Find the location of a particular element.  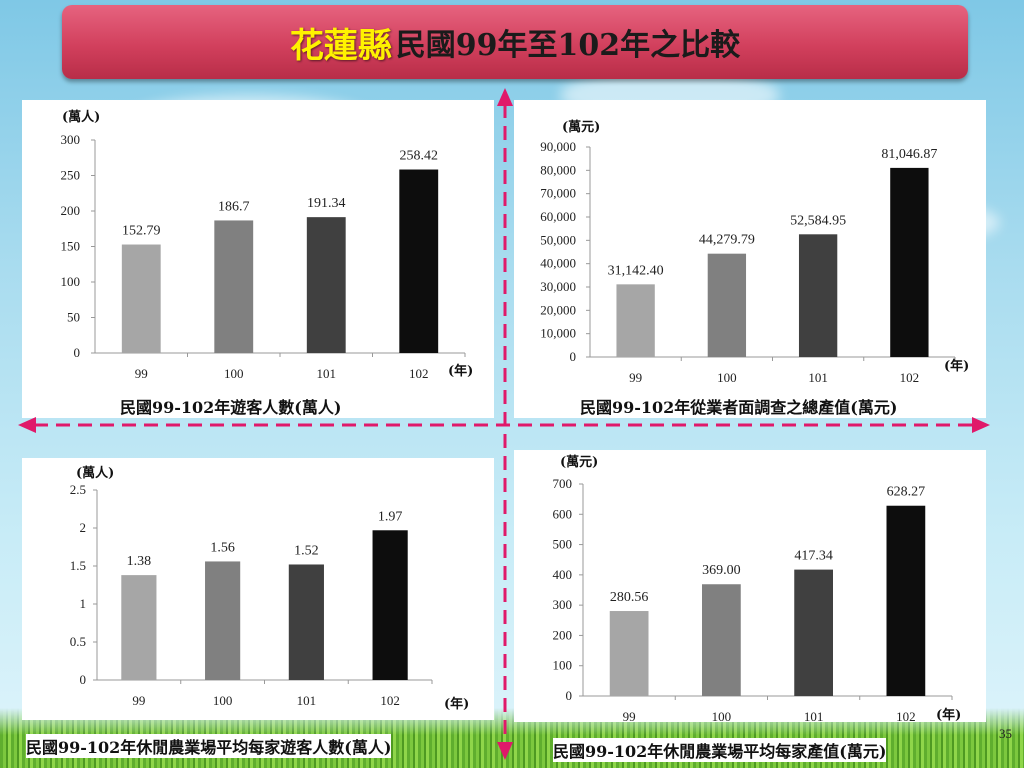

bar-value-label: 628.27 is located at coordinates (906, 492).